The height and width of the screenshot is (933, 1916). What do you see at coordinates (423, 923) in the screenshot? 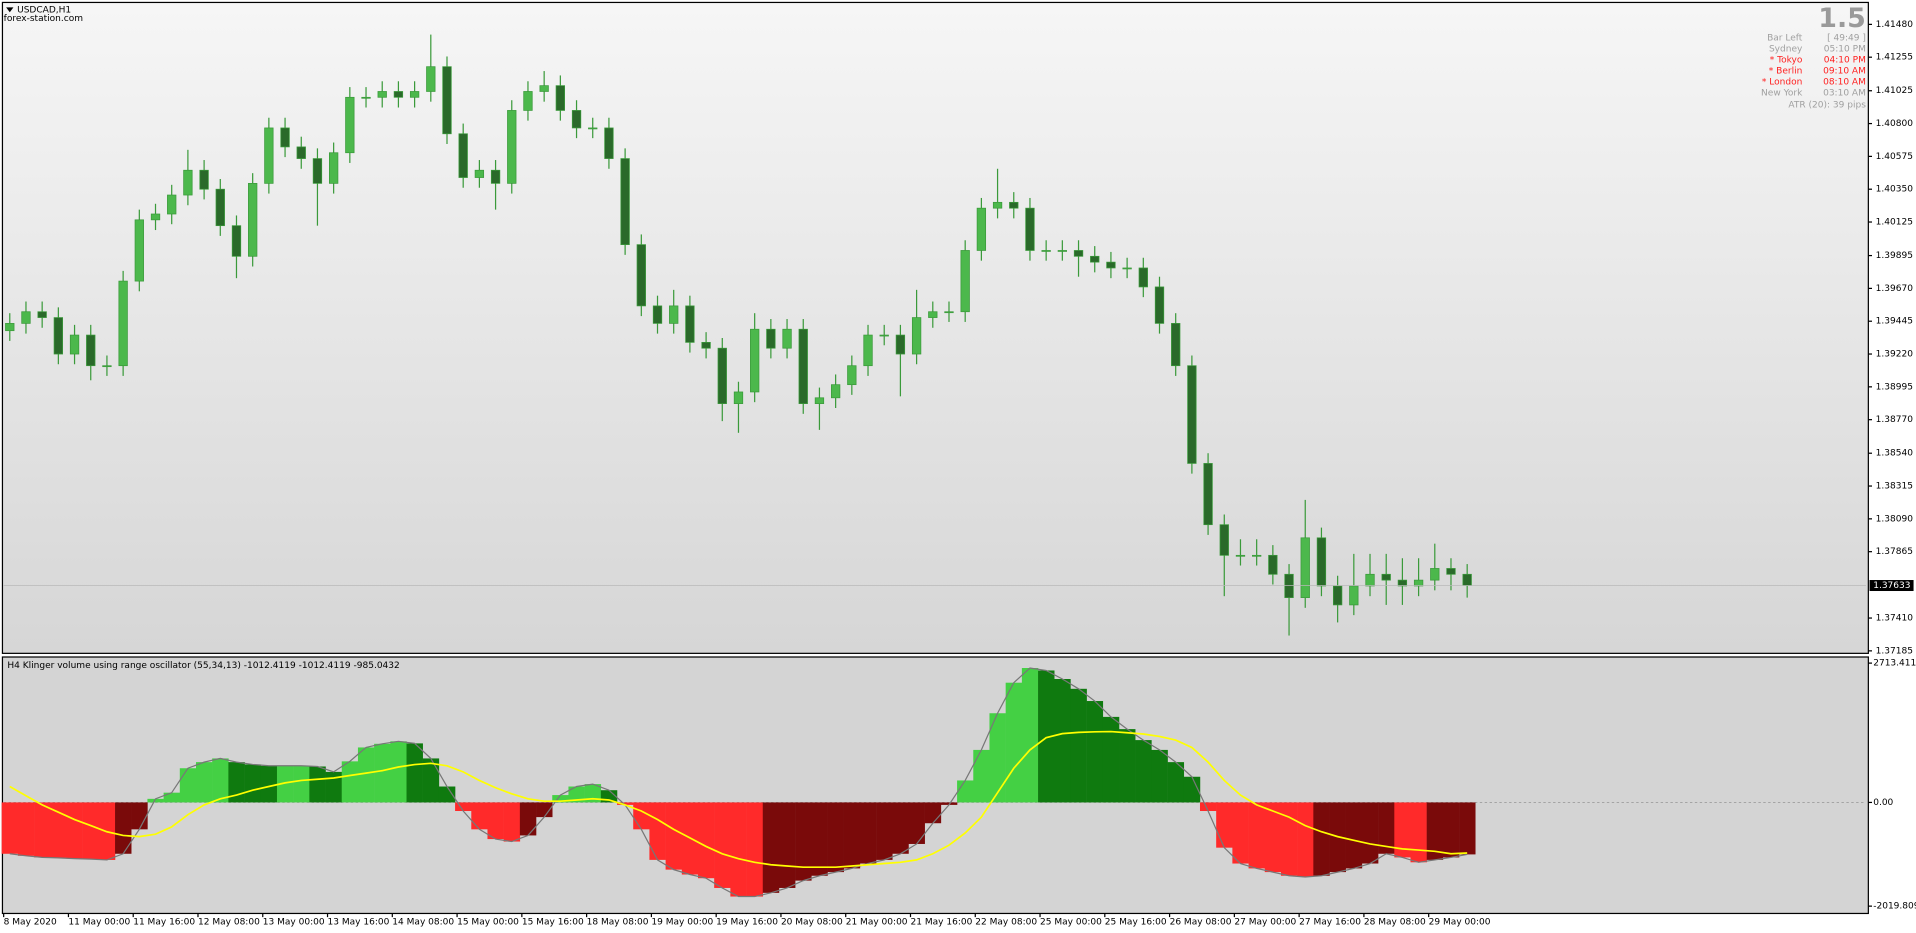
I see `x-tick-label: 14 May 08:00` at bounding box center [423, 923].